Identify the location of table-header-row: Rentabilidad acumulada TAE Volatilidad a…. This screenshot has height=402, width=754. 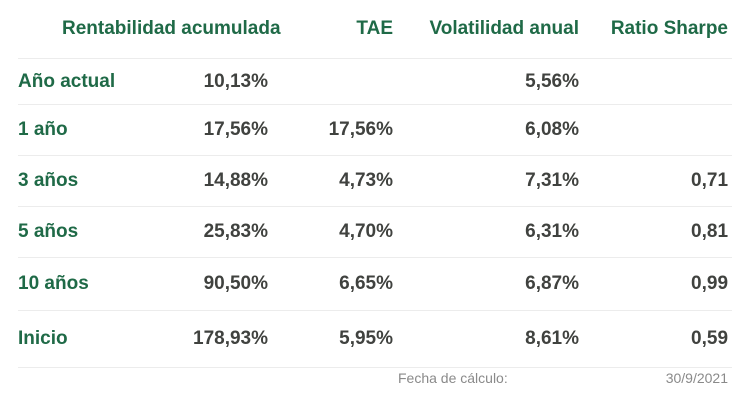
(375, 29).